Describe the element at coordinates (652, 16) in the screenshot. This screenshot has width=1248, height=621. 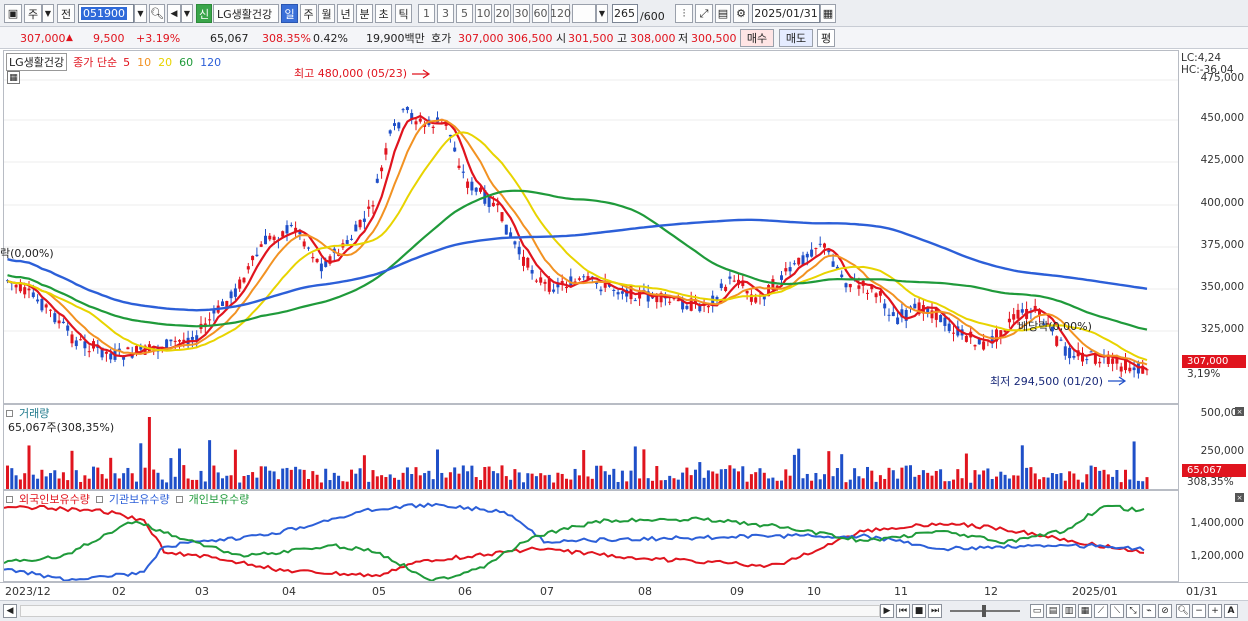
I see `count-total: /600` at that location.